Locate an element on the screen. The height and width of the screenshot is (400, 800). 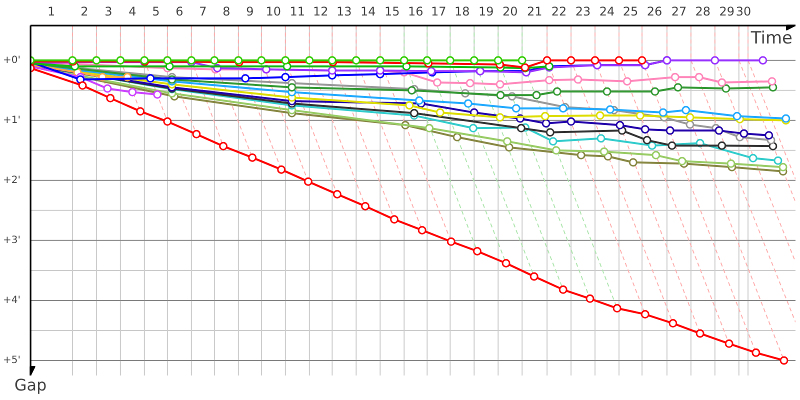
y-tick-label: +2' is located at coordinates (12, 180).